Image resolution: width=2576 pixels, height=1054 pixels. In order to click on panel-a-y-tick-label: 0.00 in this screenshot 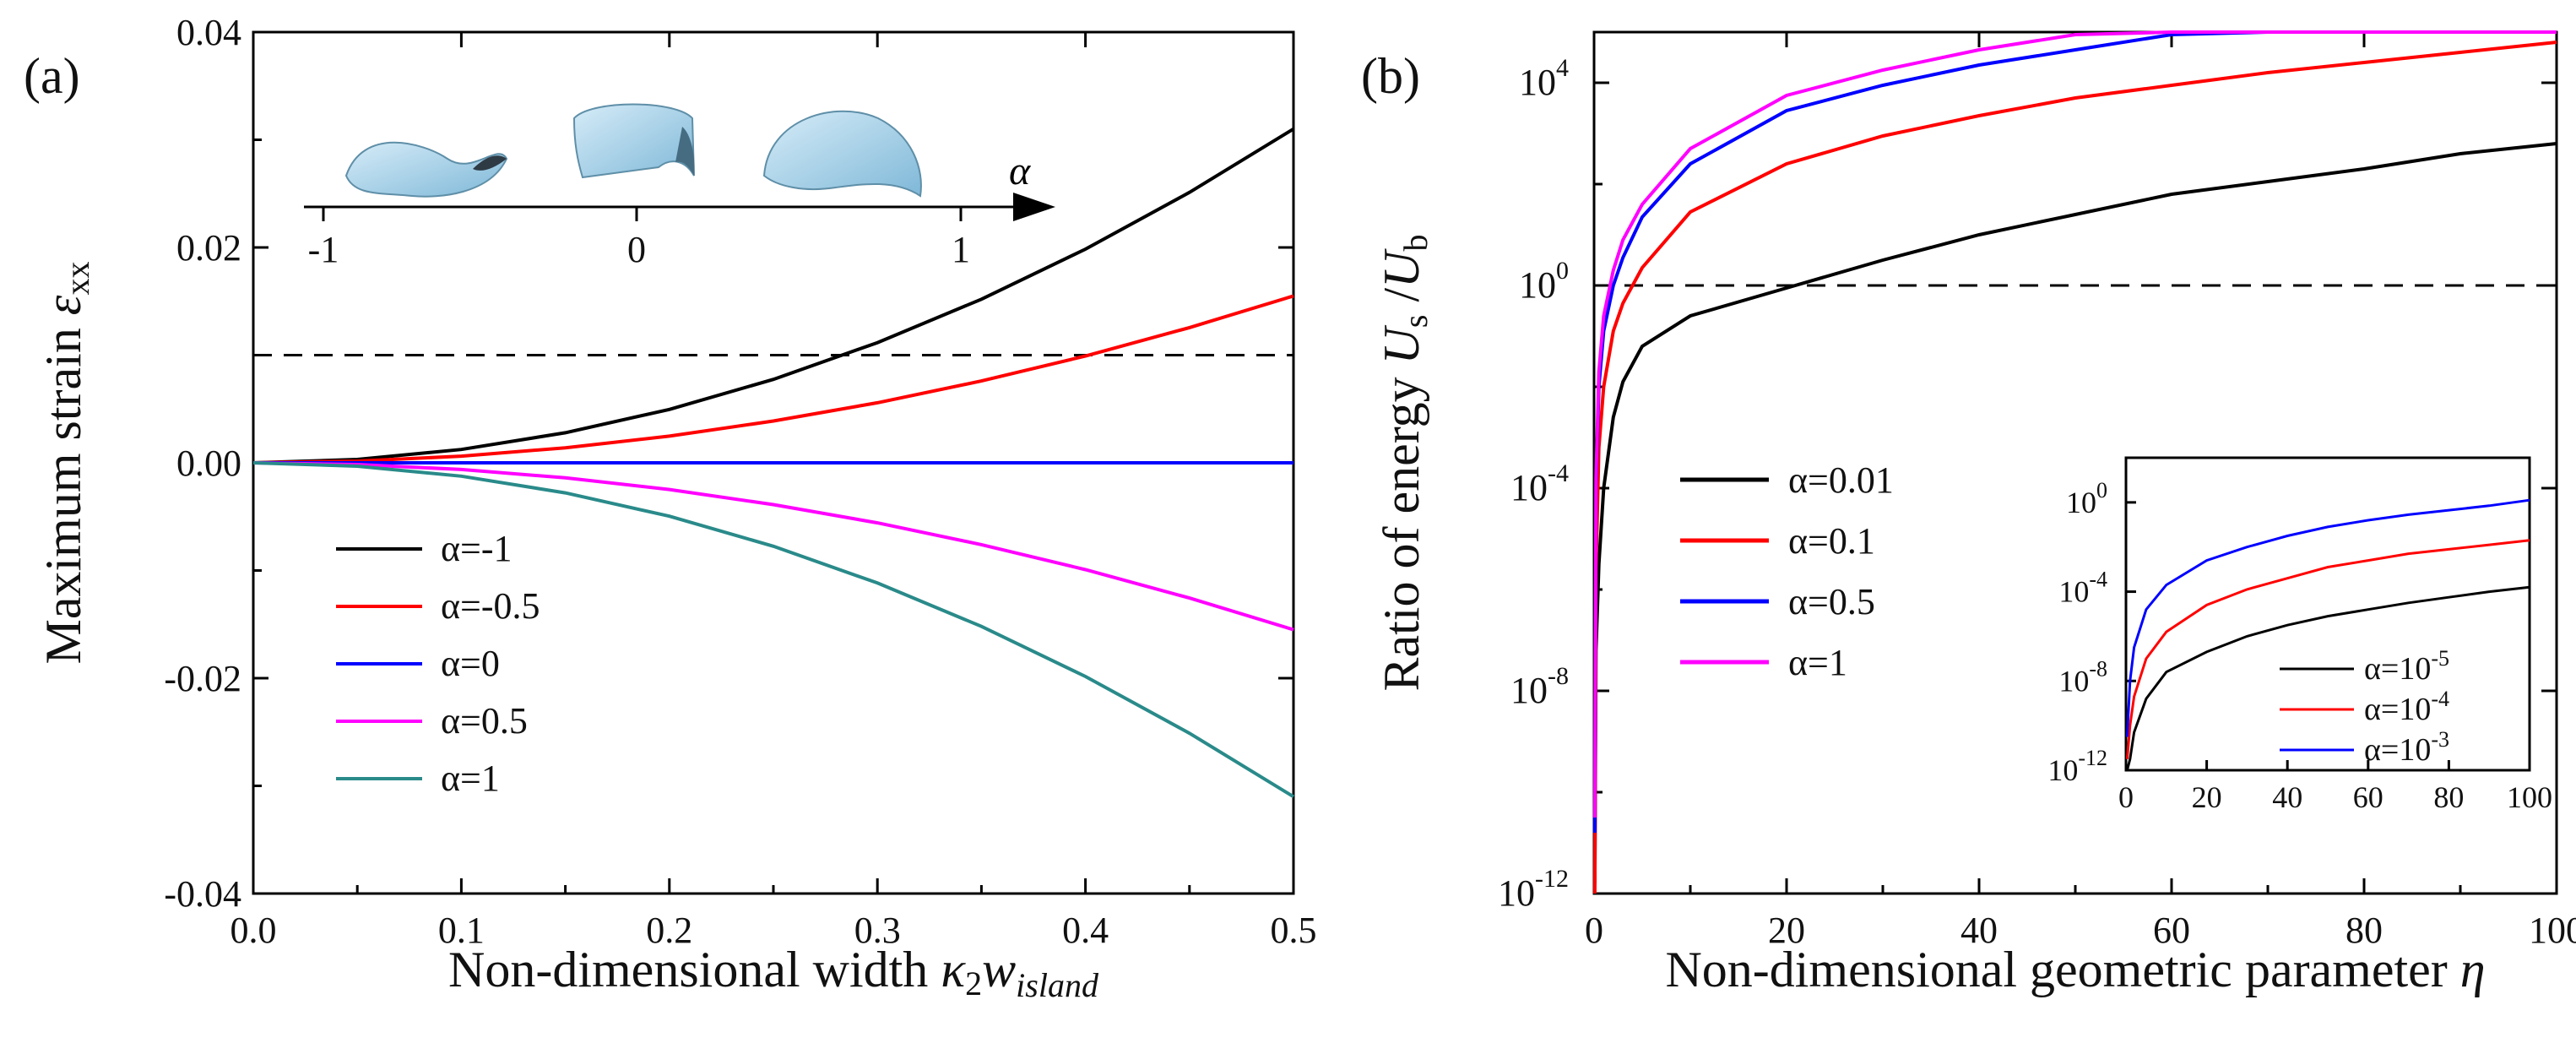, I will do `click(209, 464)`.